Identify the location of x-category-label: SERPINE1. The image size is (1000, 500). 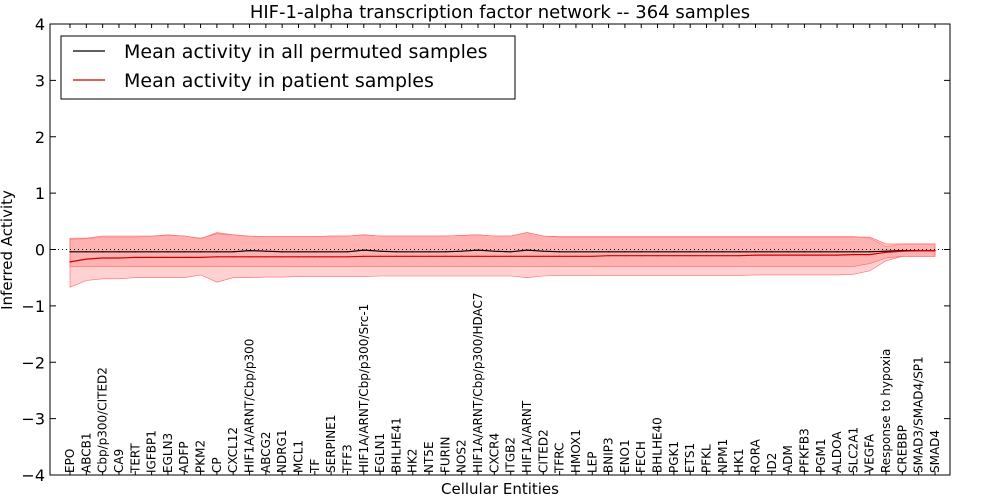
(331, 443).